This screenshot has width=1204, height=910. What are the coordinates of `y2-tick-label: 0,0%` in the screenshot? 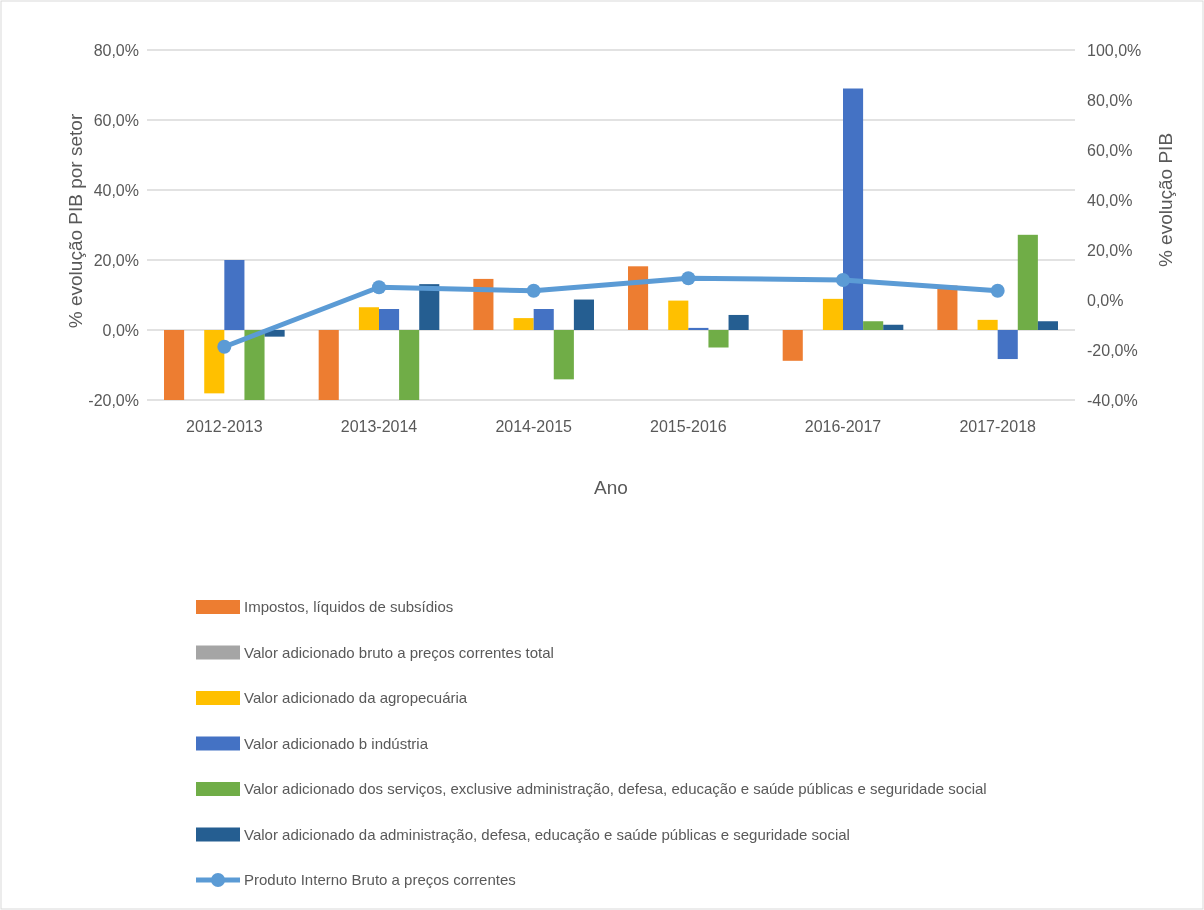 It's located at (1105, 300).